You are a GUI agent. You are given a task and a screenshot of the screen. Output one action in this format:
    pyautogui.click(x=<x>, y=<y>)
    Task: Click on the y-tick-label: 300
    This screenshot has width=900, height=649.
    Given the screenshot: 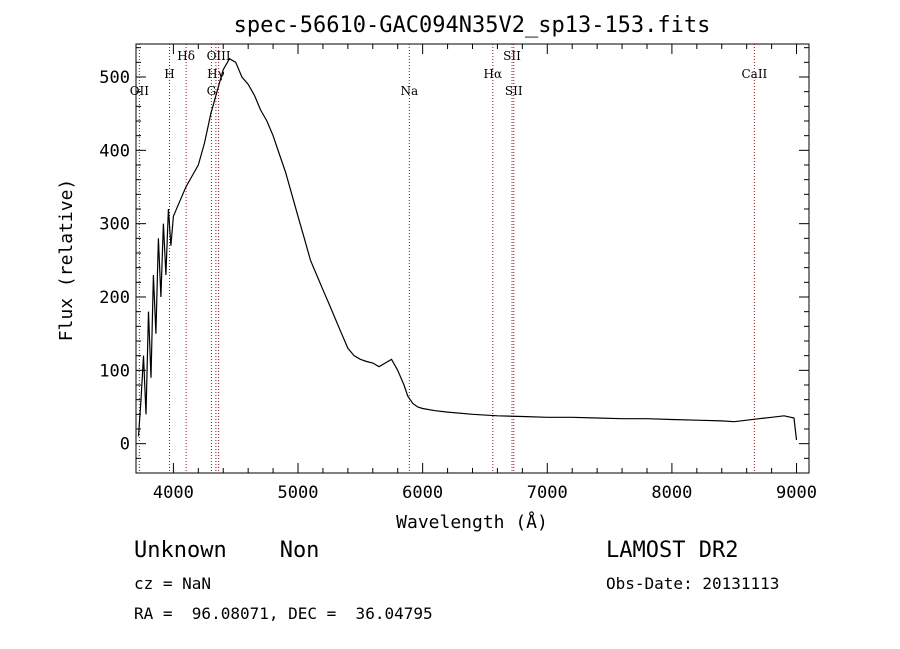 What is the action you would take?
    pyautogui.click(x=114, y=225)
    